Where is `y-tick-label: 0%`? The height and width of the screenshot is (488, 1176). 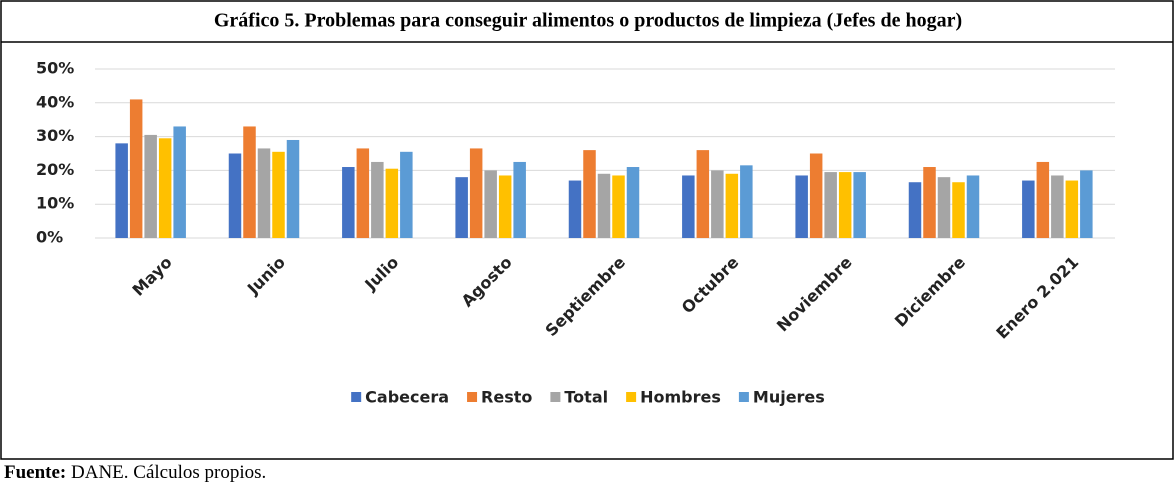
y-tick-label: 0% is located at coordinates (49, 237).